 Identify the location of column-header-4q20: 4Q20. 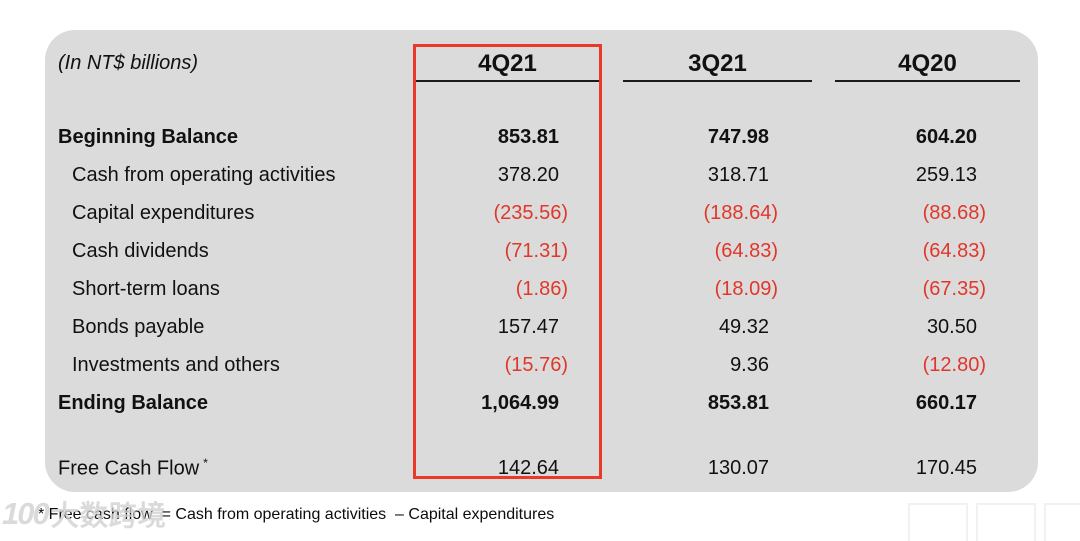
(927, 66).